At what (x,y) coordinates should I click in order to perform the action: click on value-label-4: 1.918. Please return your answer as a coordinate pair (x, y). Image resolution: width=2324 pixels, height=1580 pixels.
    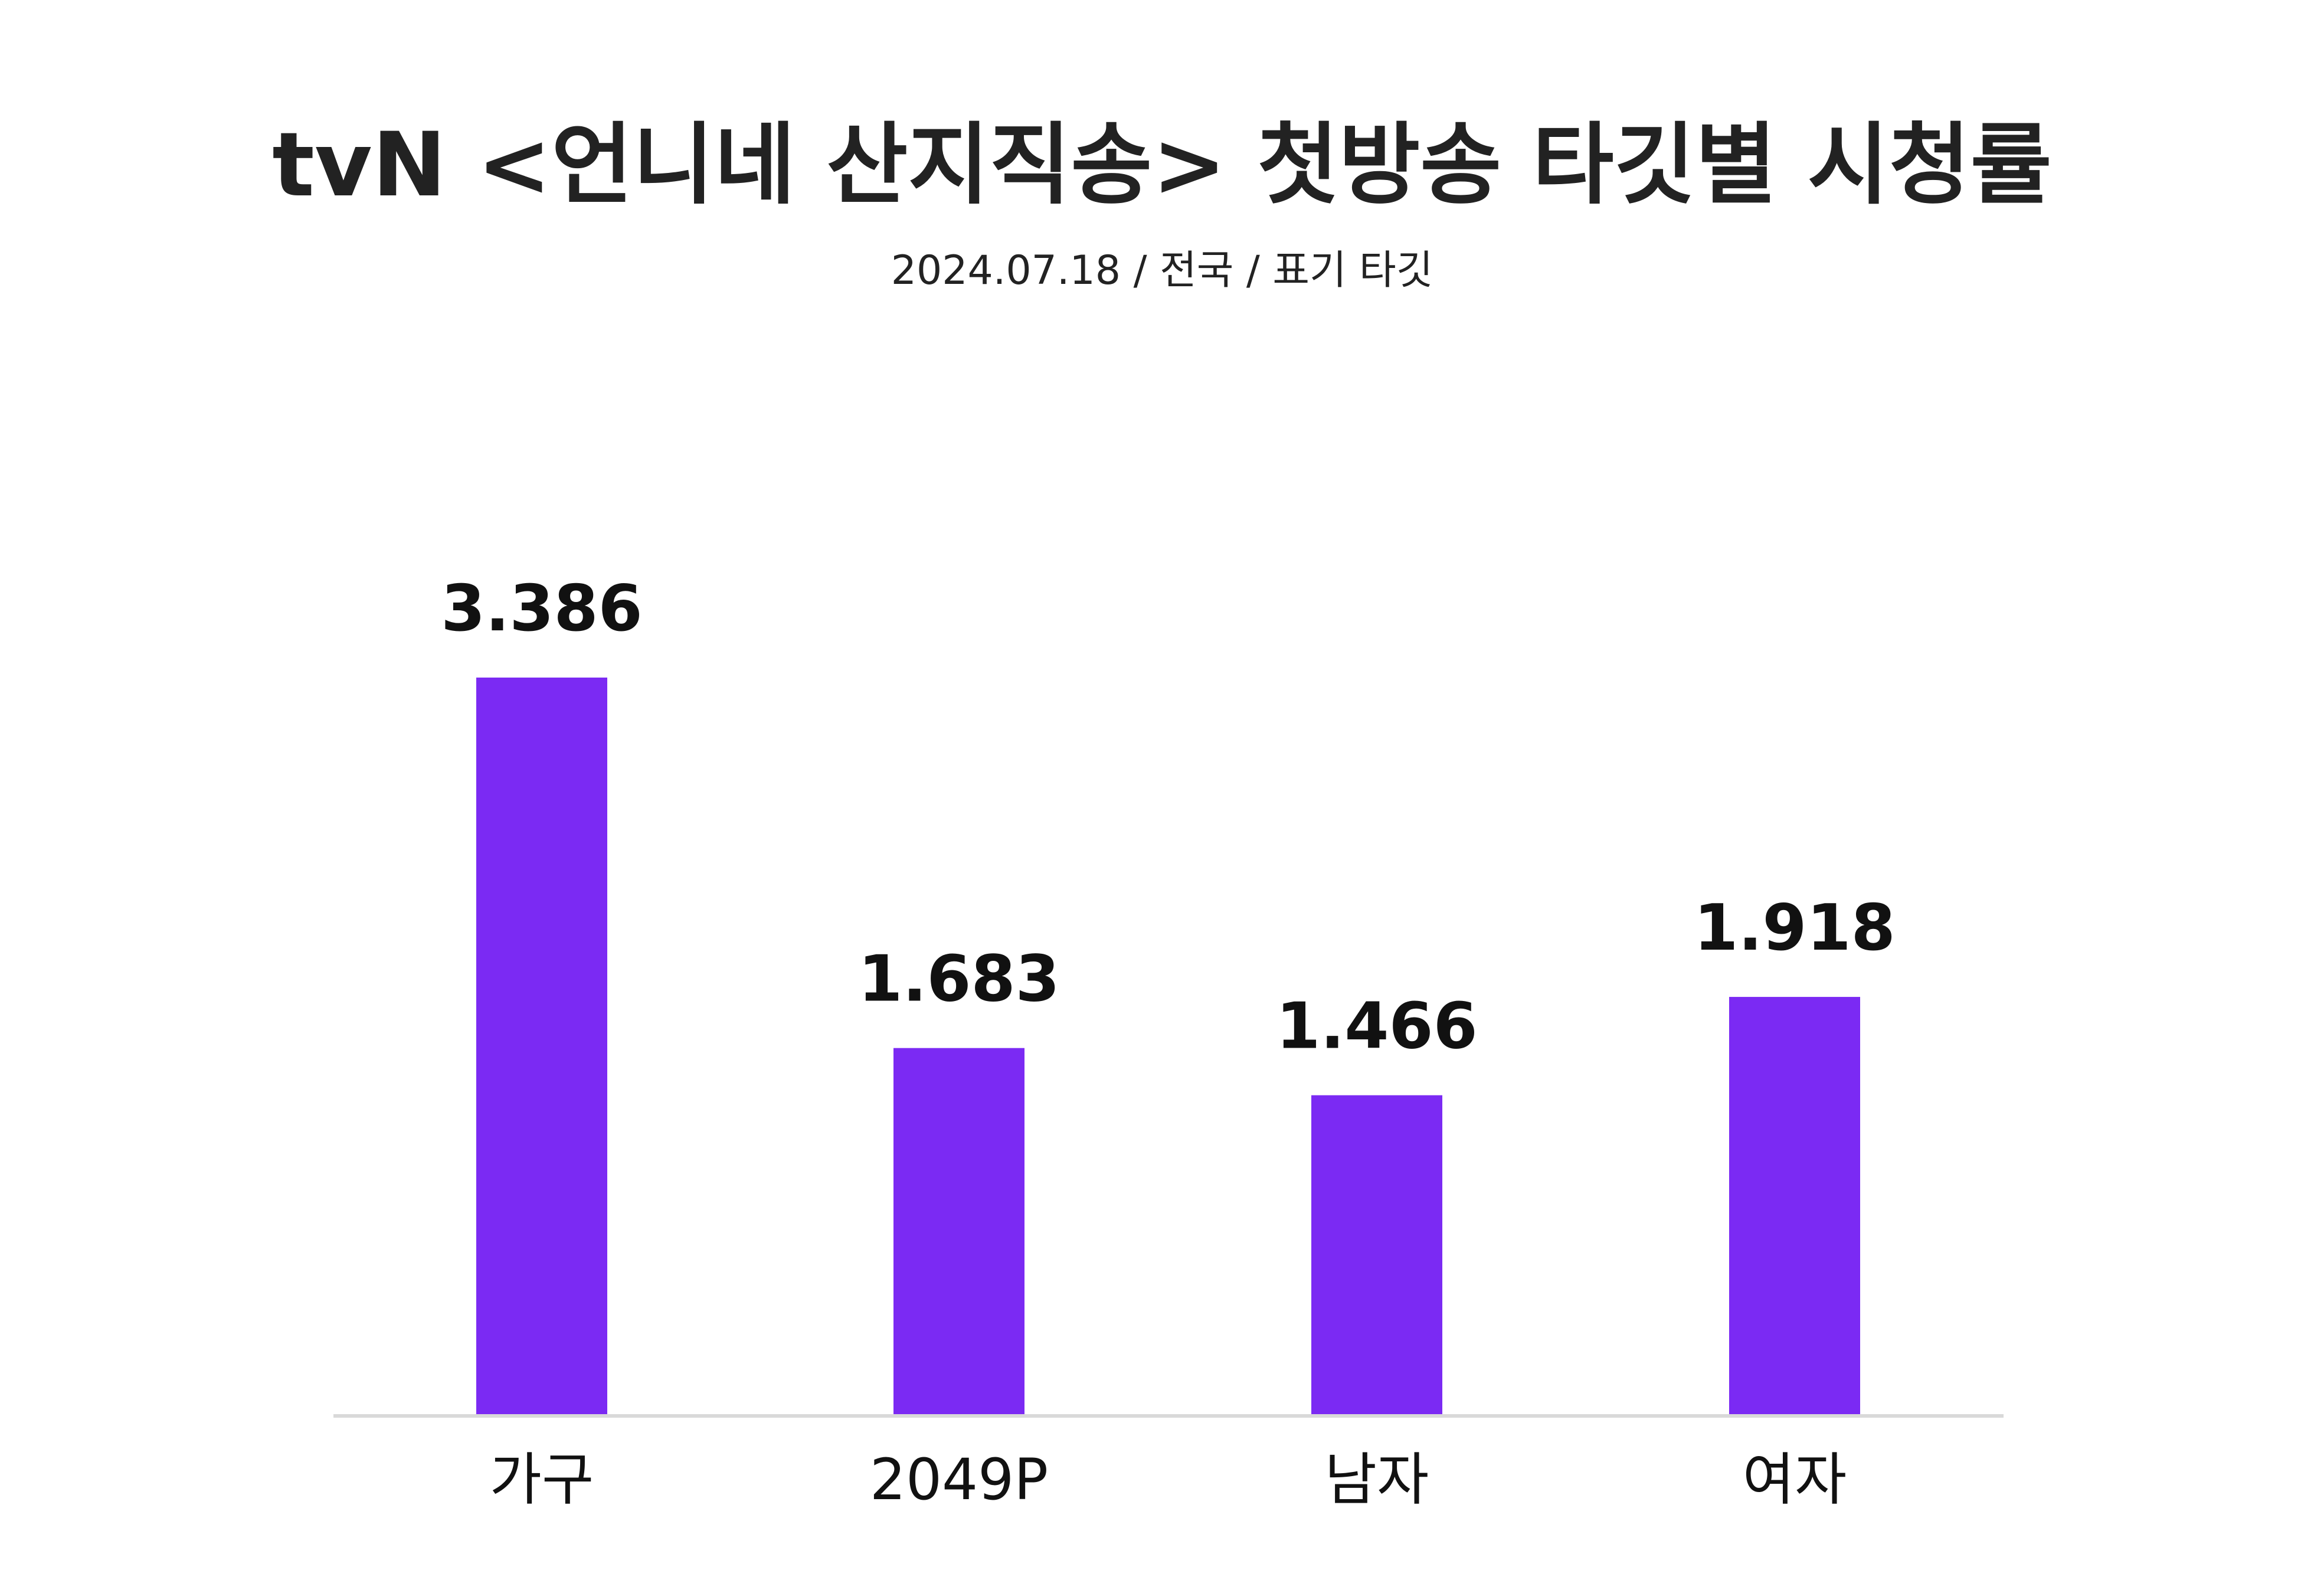
    Looking at the image, I should click on (1795, 928).